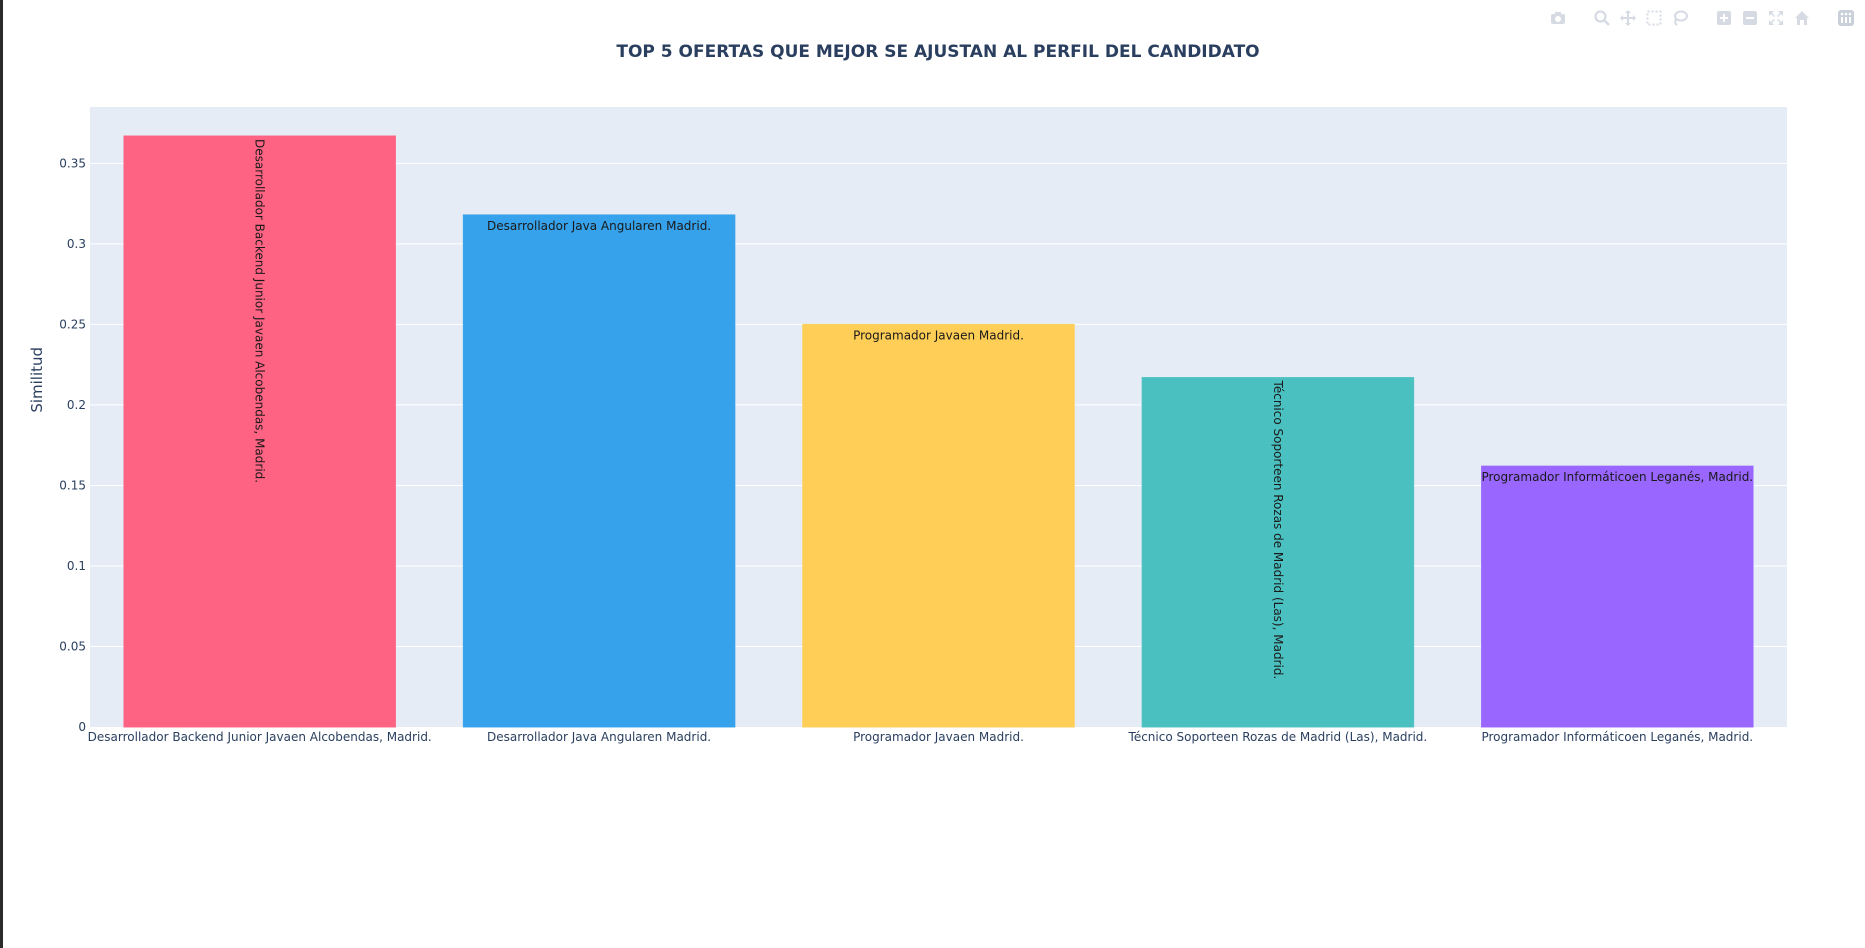 The height and width of the screenshot is (948, 1865). I want to click on box-select-icon, so click(1654, 18).